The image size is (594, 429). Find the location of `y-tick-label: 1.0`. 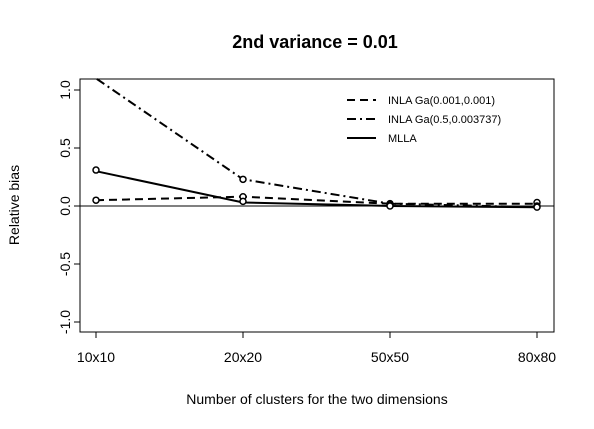

y-tick-label: 1.0 is located at coordinates (65, 90).